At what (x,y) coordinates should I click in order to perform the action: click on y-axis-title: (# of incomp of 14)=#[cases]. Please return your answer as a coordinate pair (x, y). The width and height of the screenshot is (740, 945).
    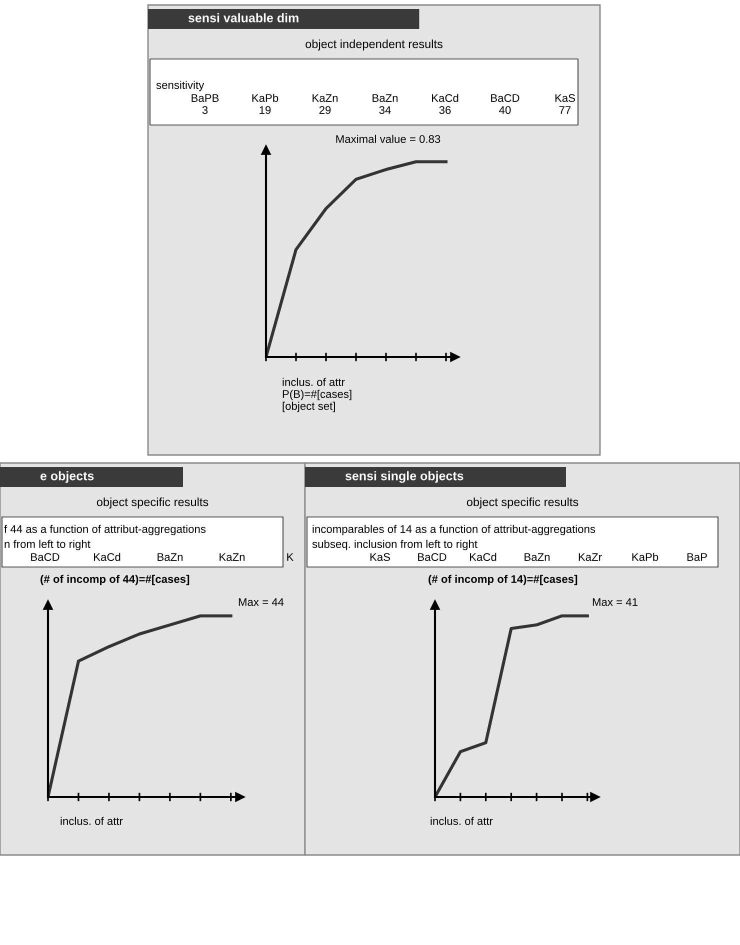
    Looking at the image, I should click on (503, 580).